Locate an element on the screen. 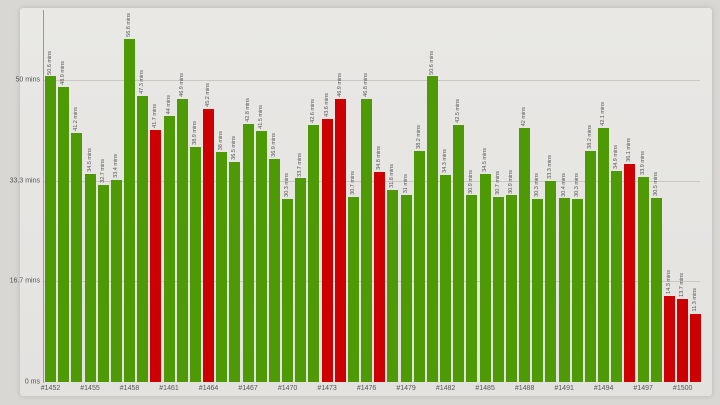  bar-value-label: 30.7 mins is located at coordinates (352, 182).